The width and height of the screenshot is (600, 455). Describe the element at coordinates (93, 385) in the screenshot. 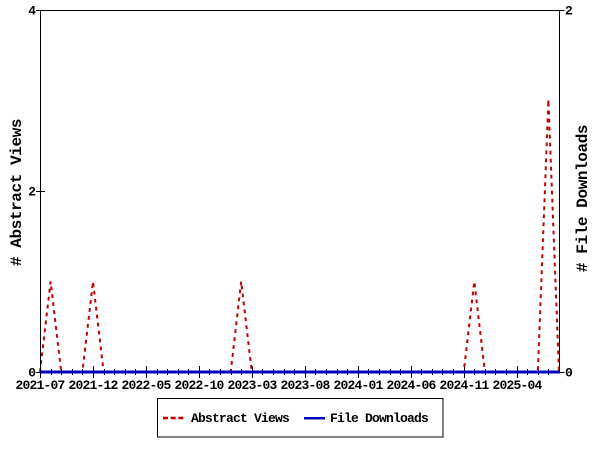

I see `svg-text: 2021-12` at that location.